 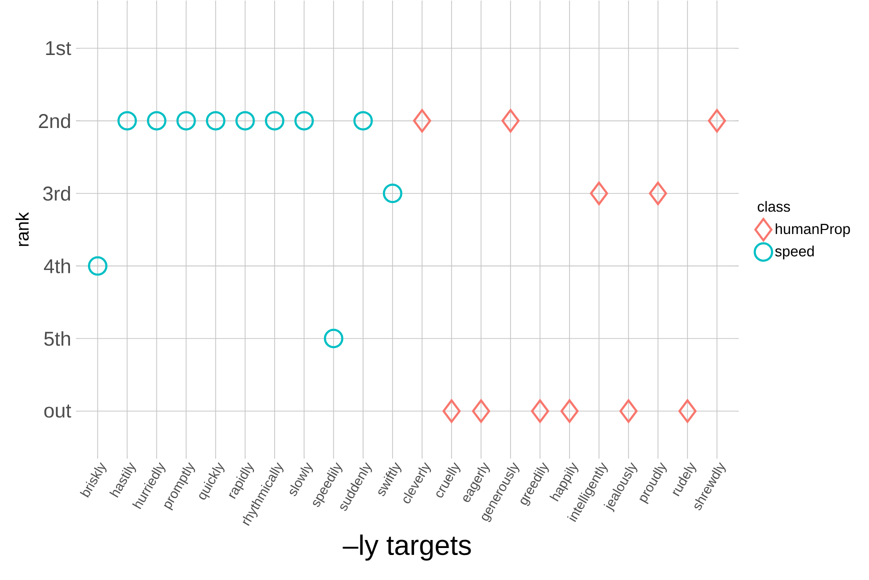 I want to click on legend-label: speed, so click(x=794, y=253).